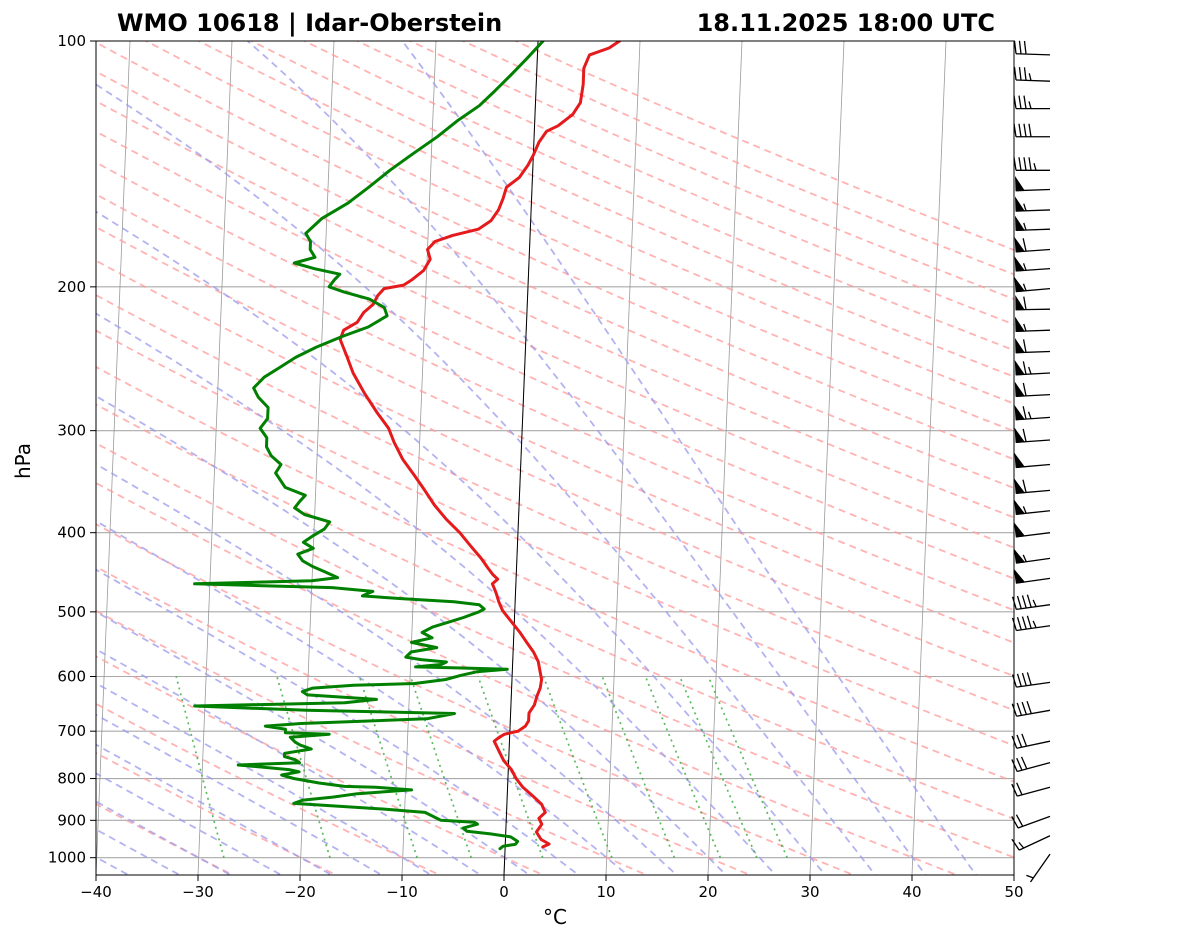  Describe the element at coordinates (71, 431) in the screenshot. I see `y-tick-label: 300` at that location.